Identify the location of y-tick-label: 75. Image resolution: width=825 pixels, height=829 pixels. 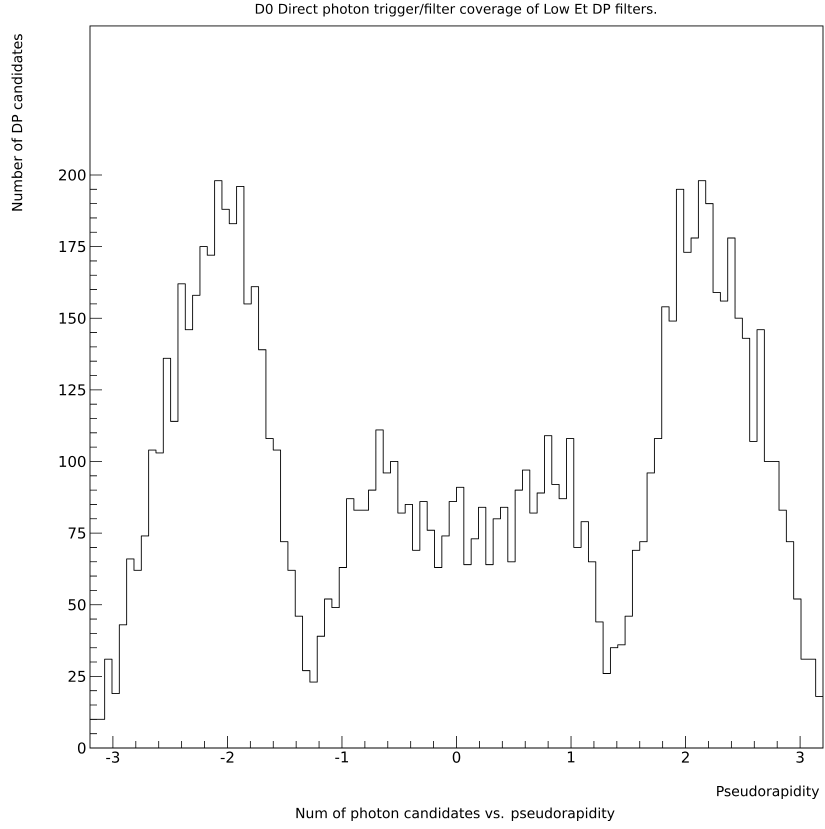
(77, 533).